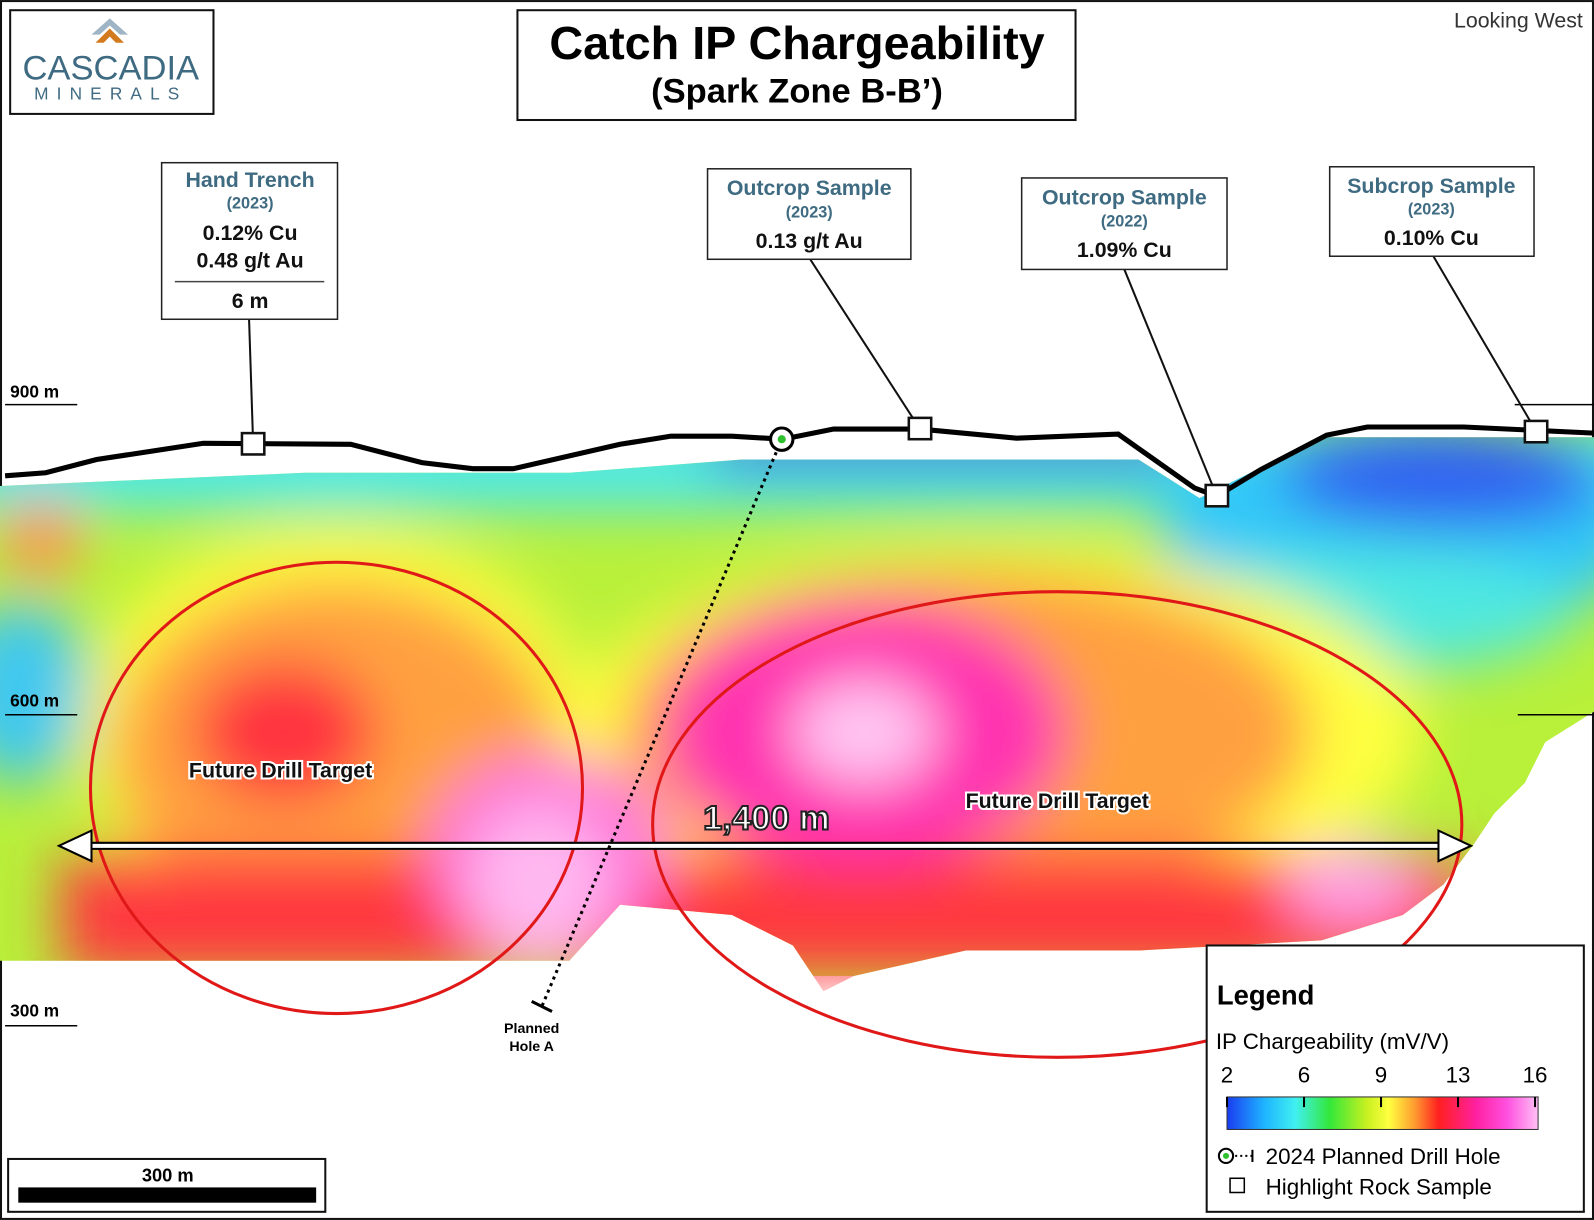  What do you see at coordinates (1383, 1156) in the screenshot?
I see `legend-item: 2024 Planned Drill Hole` at bounding box center [1383, 1156].